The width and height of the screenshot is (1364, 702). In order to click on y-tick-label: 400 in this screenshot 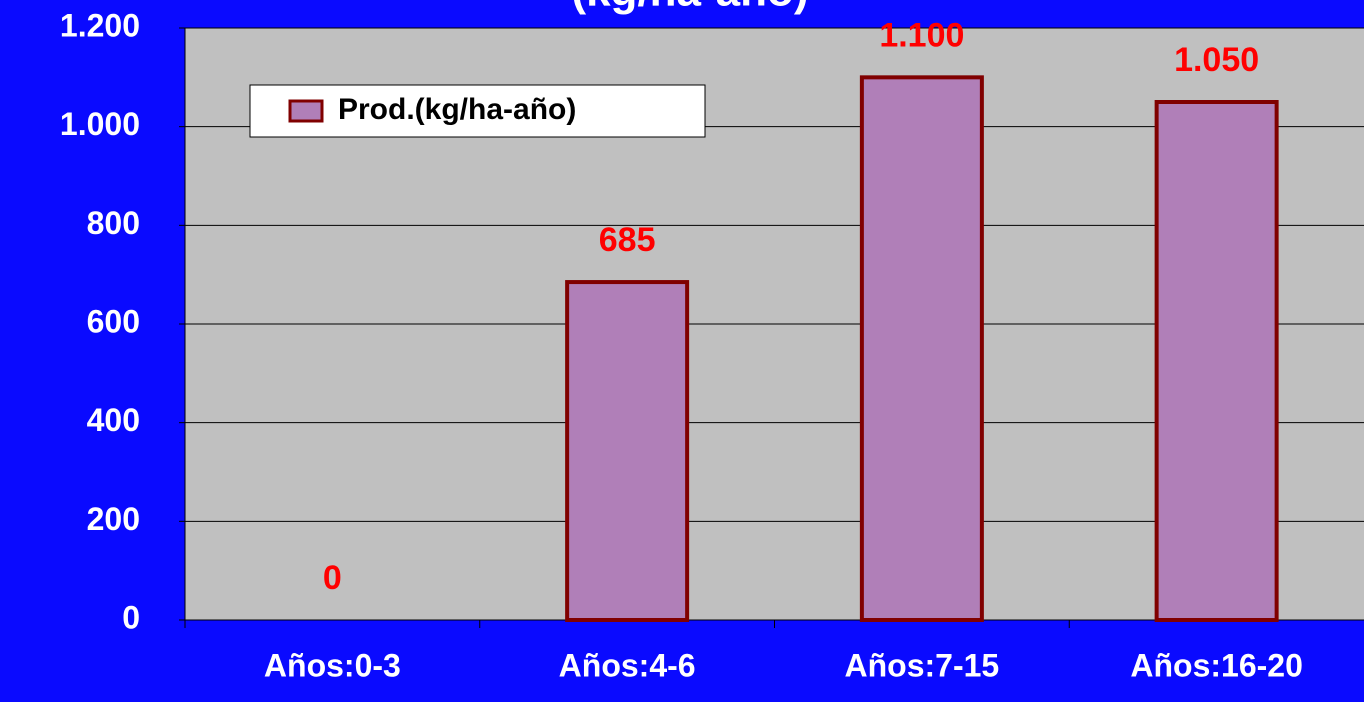, I will do `click(113, 420)`.